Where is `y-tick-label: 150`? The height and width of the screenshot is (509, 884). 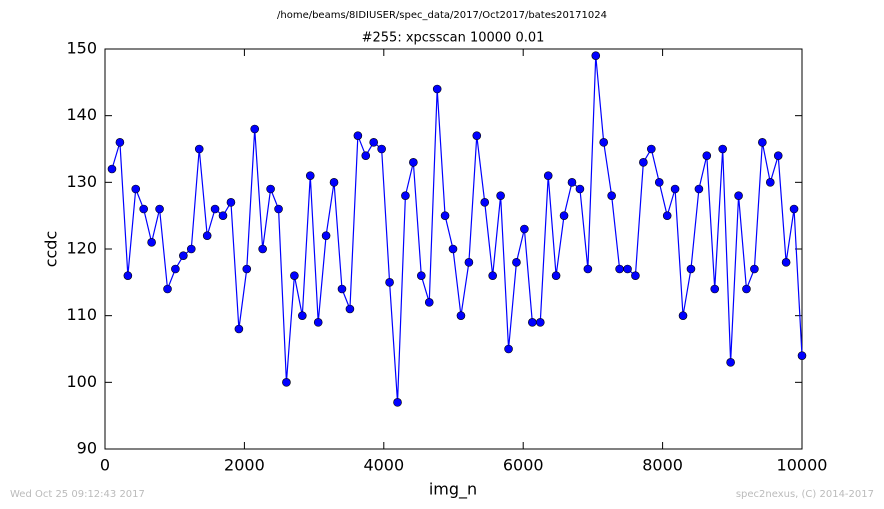
y-tick-label: 150 is located at coordinates (81, 48).